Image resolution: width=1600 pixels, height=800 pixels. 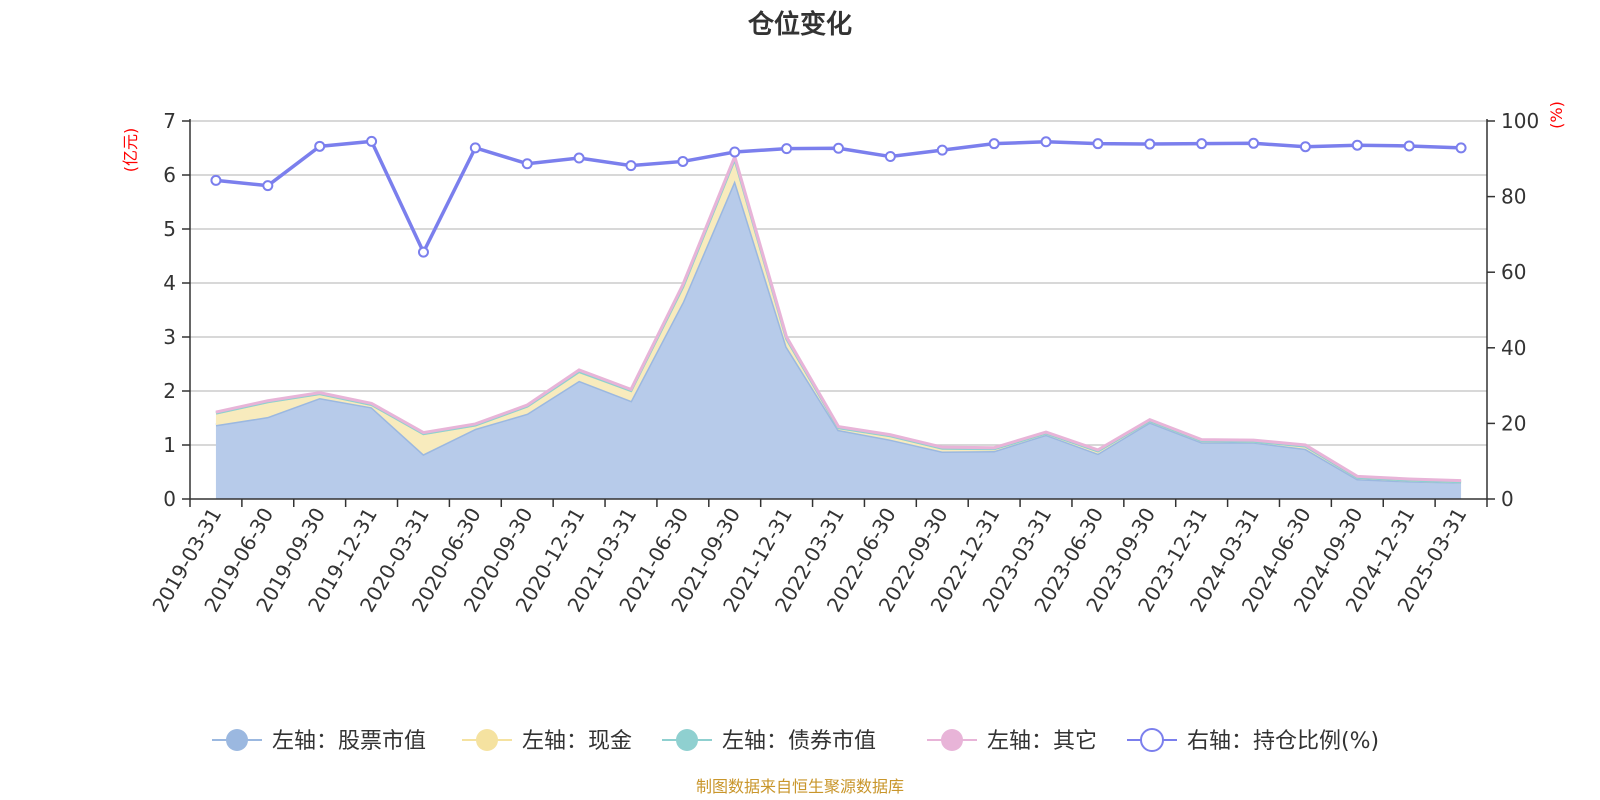 I want to click on legend-label-ratio: 右轴：持仓比例(%), so click(x=1283, y=741).